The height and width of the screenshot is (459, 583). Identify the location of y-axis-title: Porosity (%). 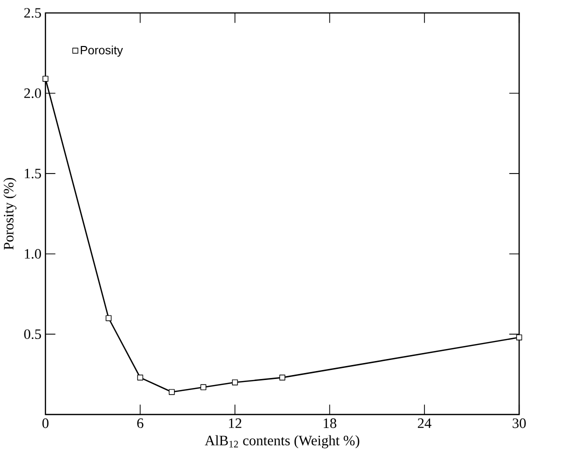
(9, 214).